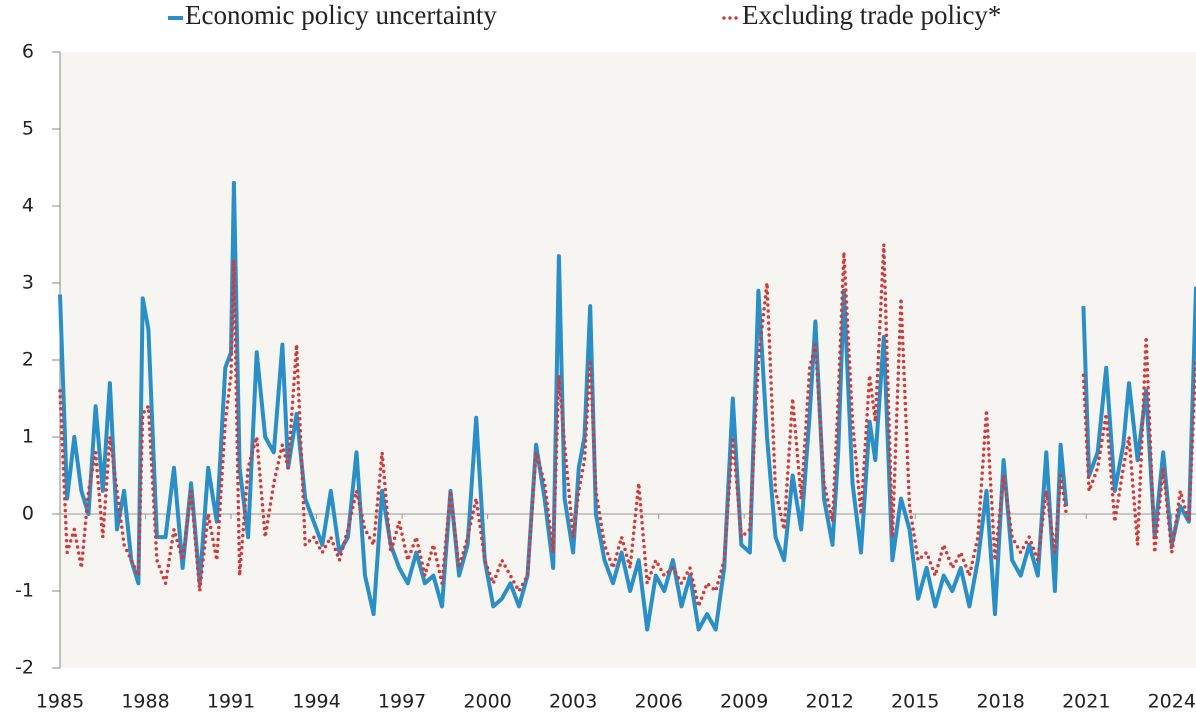  What do you see at coordinates (231, 702) in the screenshot?
I see `x-tick-label: 1991` at bounding box center [231, 702].